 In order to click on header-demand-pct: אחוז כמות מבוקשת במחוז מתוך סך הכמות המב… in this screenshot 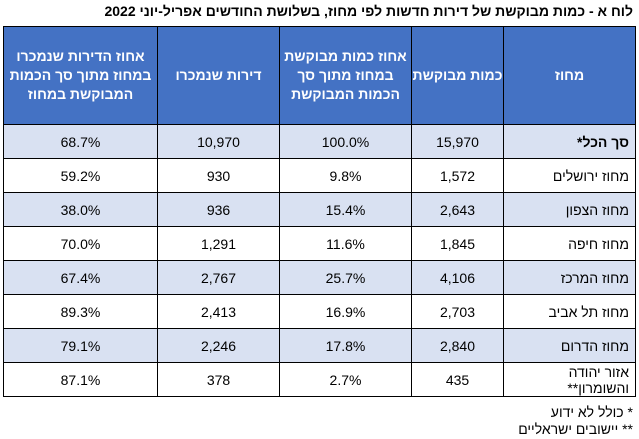, I will do `click(345, 75)`.